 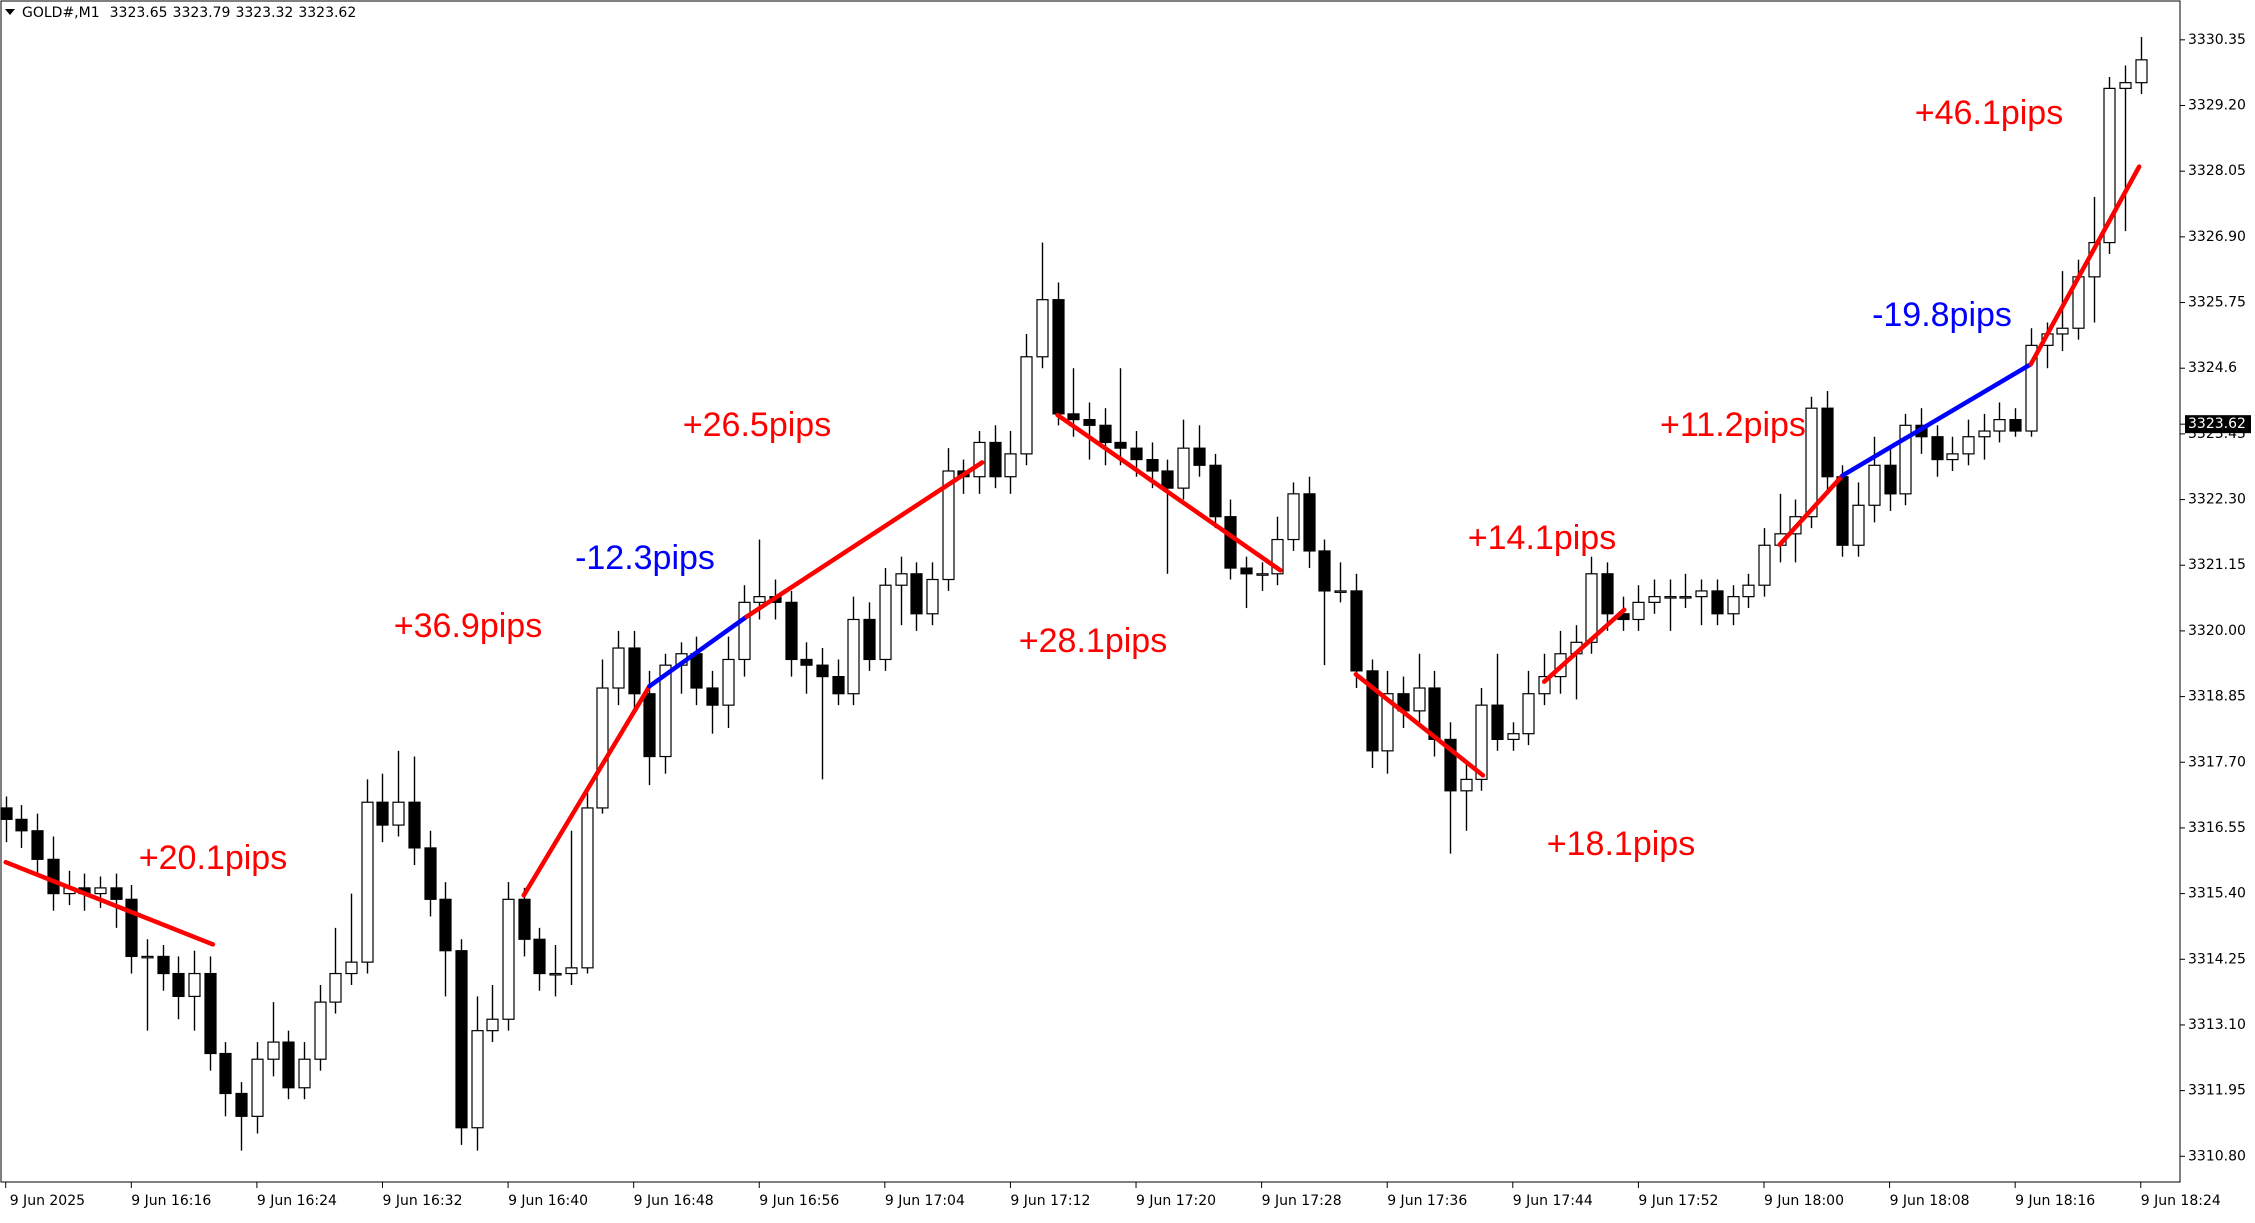 What do you see at coordinates (2217, 631) in the screenshot?
I see `y-tick-label: 3320.00` at bounding box center [2217, 631].